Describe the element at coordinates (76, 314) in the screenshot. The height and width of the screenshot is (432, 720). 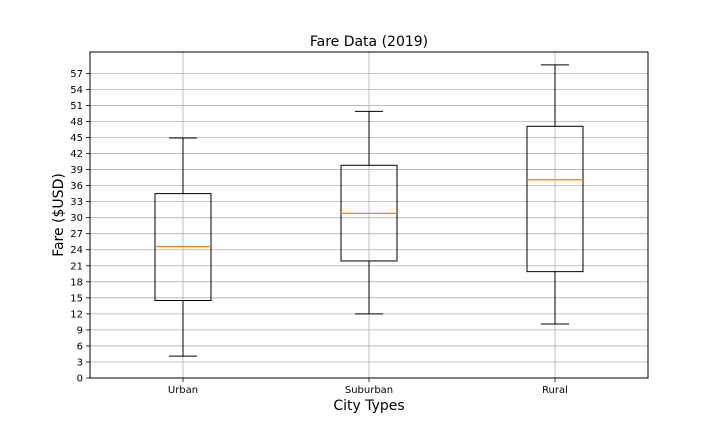
I see `y-tick-label: 12` at that location.